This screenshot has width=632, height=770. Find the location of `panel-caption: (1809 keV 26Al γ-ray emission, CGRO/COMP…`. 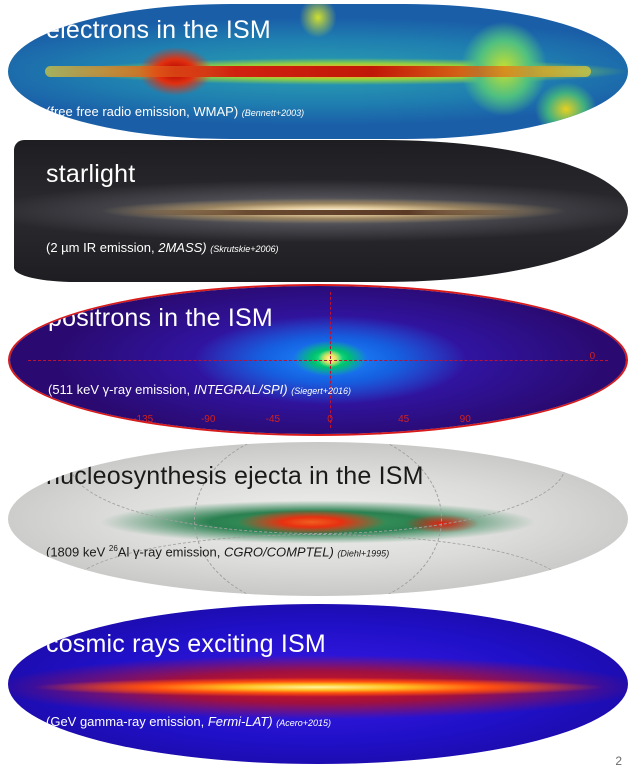

panel-caption: (1809 keV 26Al γ-ray emission, CGRO/COMP… is located at coordinates (218, 552).